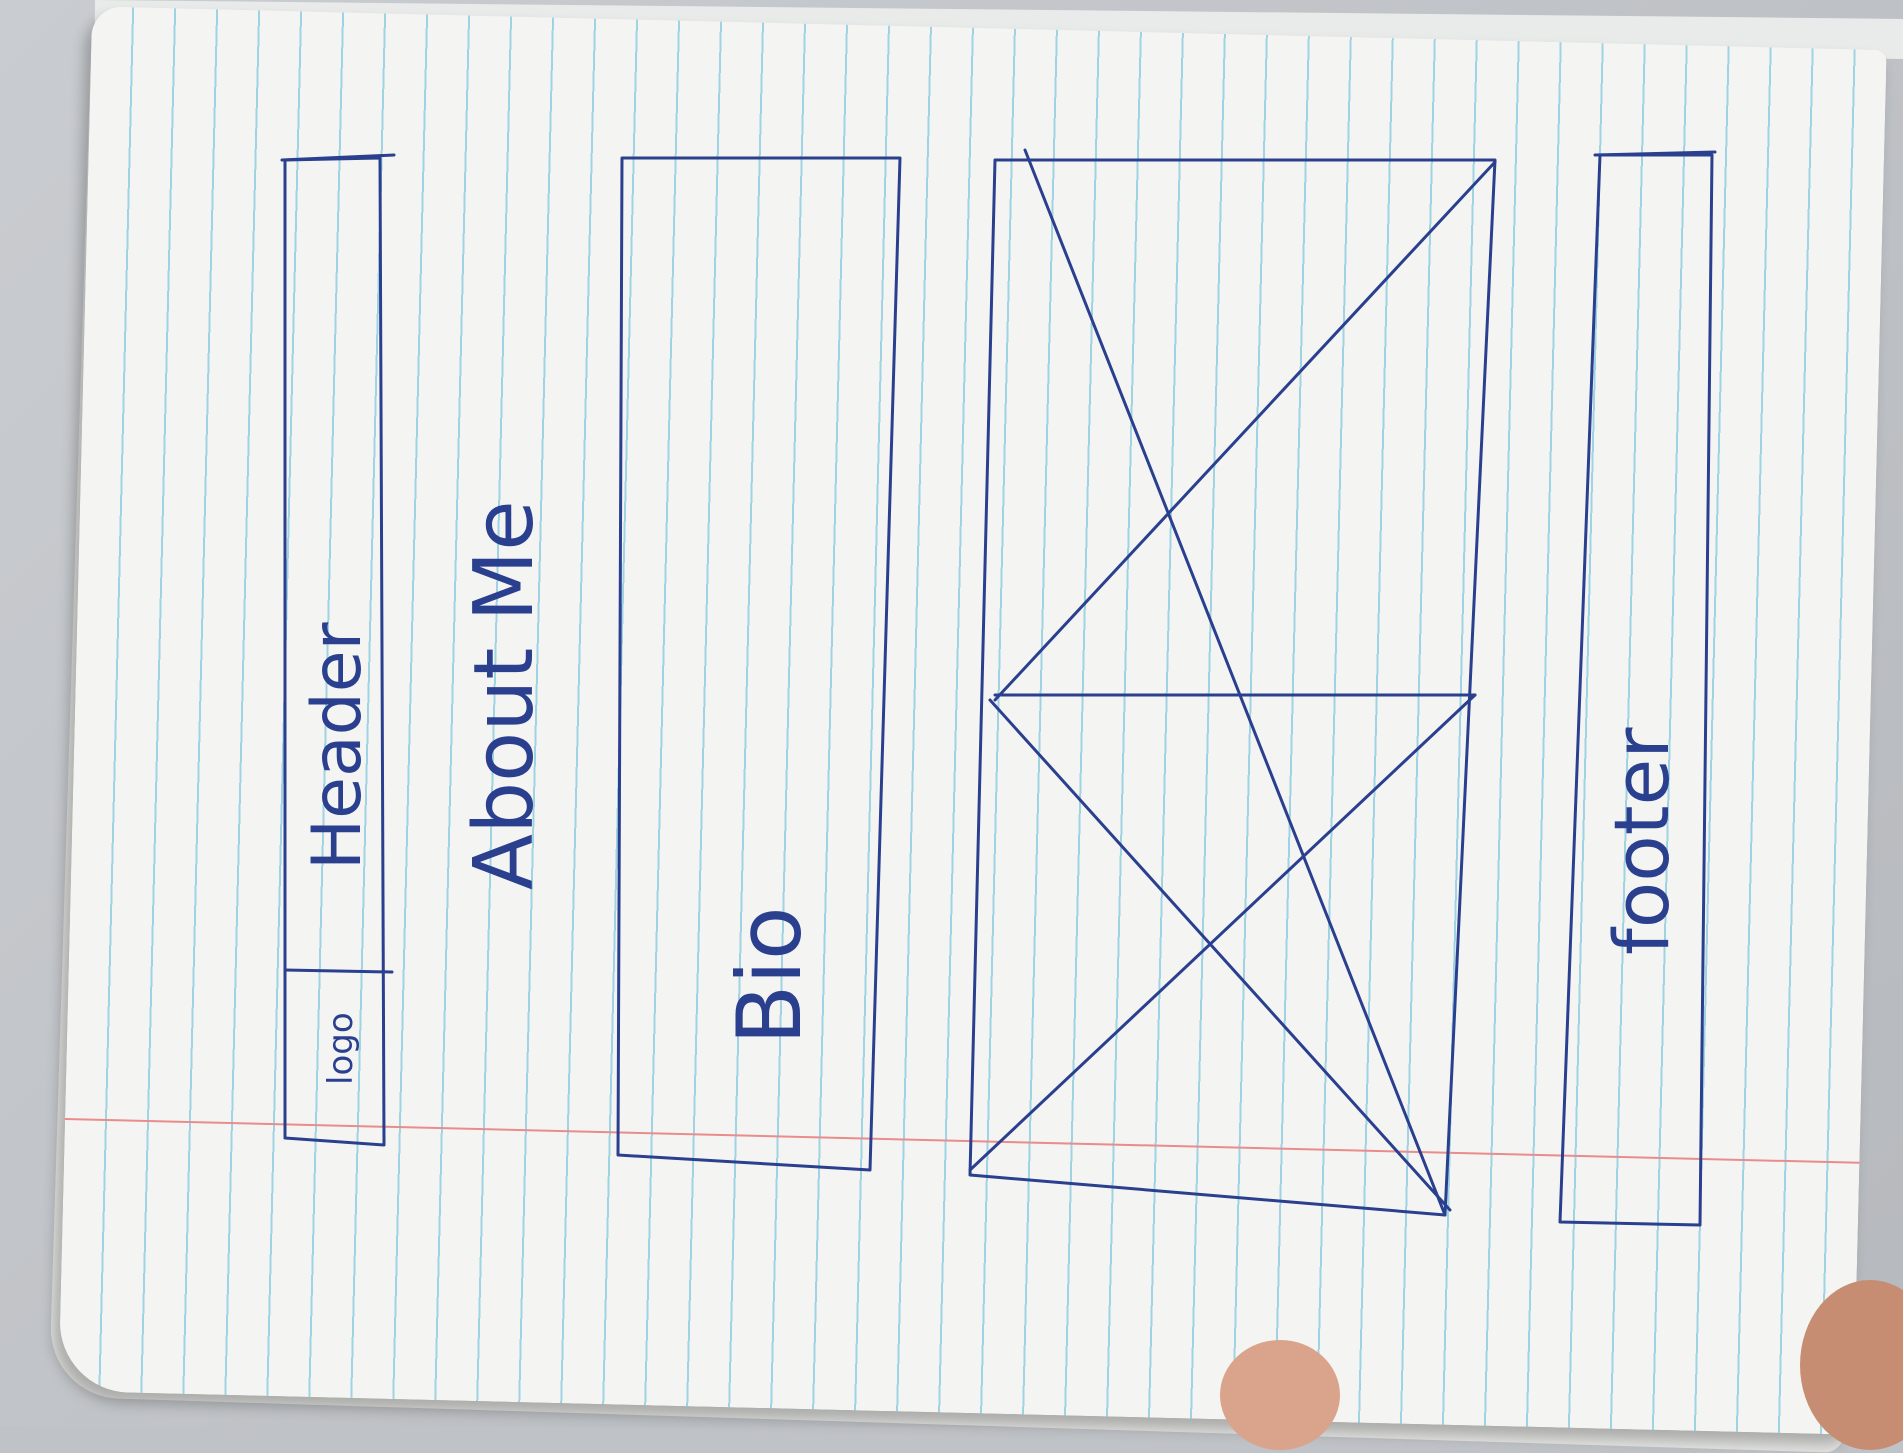  I want to click on header-box, so click(334, 651).